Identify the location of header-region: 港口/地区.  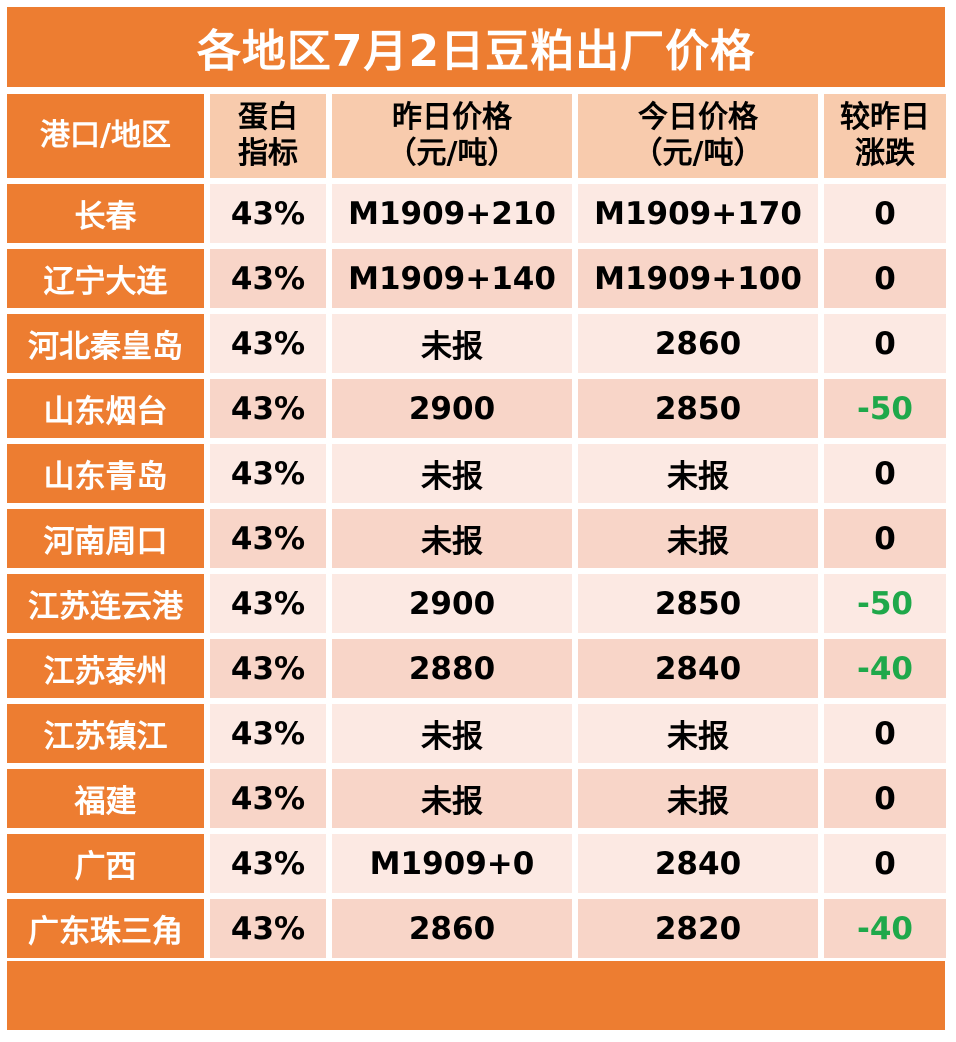
(105, 136).